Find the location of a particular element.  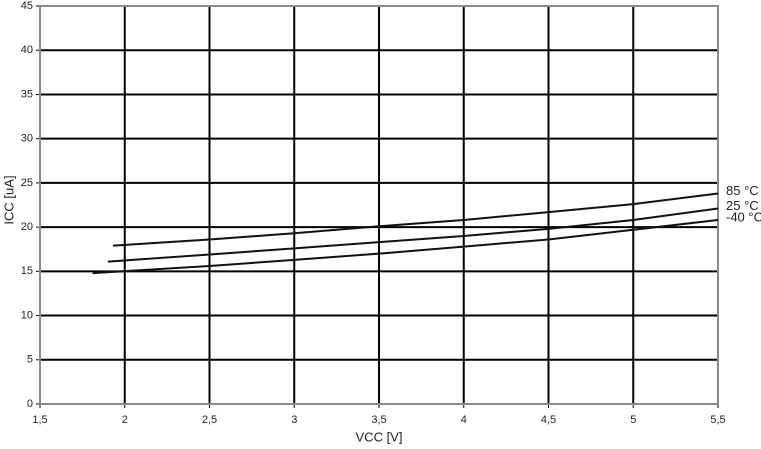

x-axis-title: VCC [V] is located at coordinates (379, 436).